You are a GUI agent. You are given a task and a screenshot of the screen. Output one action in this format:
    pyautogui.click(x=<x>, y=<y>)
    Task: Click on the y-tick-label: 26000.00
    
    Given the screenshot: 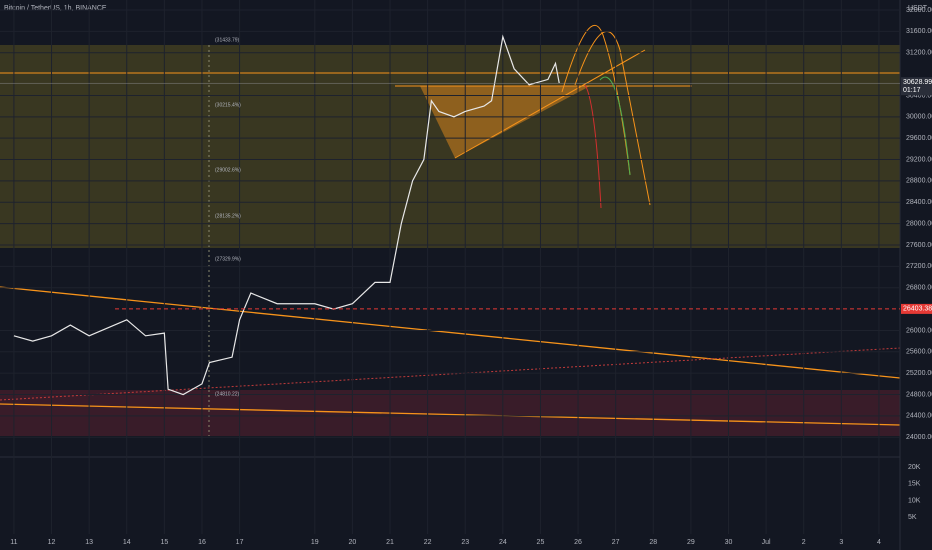 What is the action you would take?
    pyautogui.click(x=919, y=330)
    